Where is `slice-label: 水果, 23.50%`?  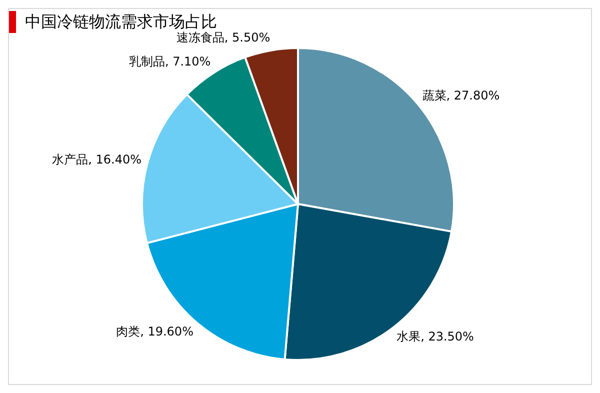 slice-label: 水果, 23.50% is located at coordinates (435, 336).